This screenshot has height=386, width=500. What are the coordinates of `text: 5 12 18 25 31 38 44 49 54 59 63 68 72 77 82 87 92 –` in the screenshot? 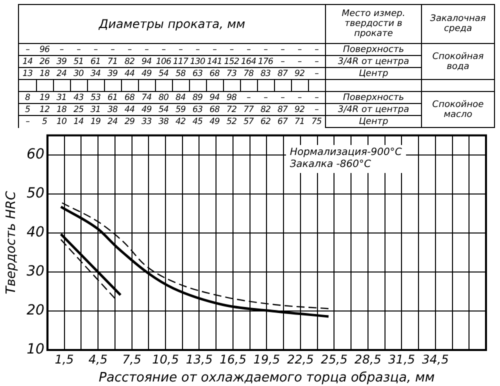 It's located at (171, 109).